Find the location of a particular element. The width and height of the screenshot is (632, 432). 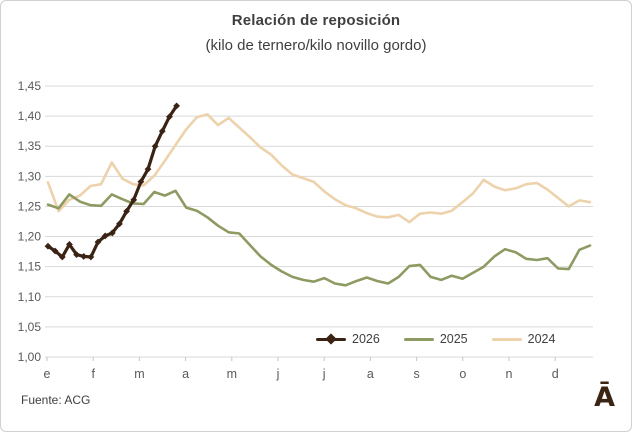

y-axis-tick-label: 1,25 is located at coordinates (30, 206).